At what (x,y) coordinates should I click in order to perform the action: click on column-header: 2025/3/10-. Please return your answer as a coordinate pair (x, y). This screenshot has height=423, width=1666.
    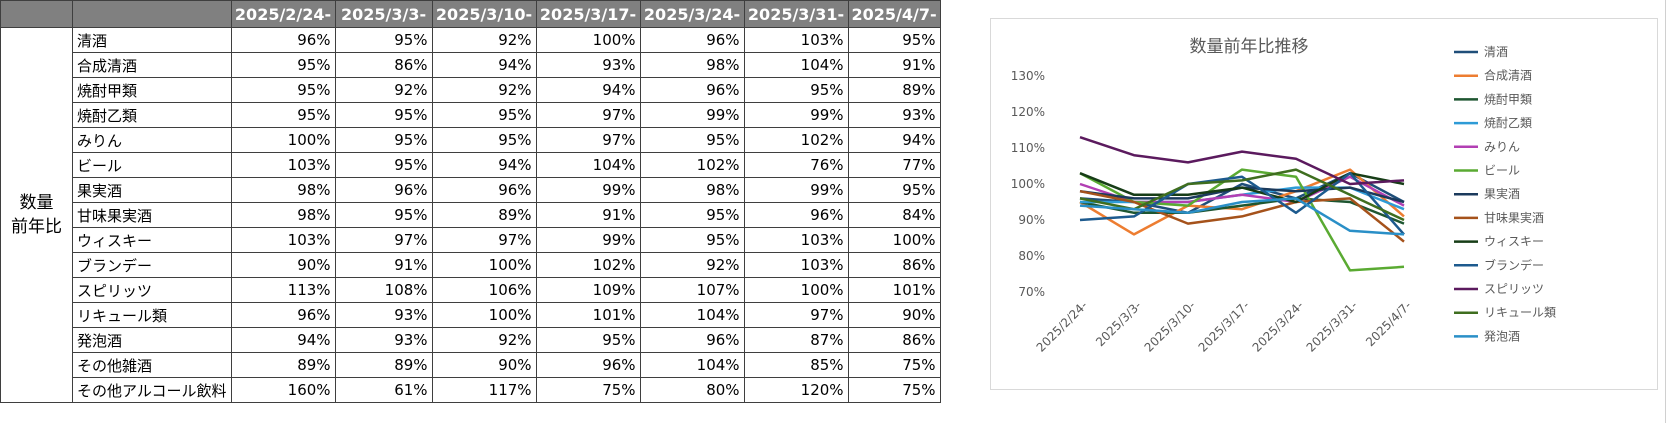
    Looking at the image, I should click on (484, 14).